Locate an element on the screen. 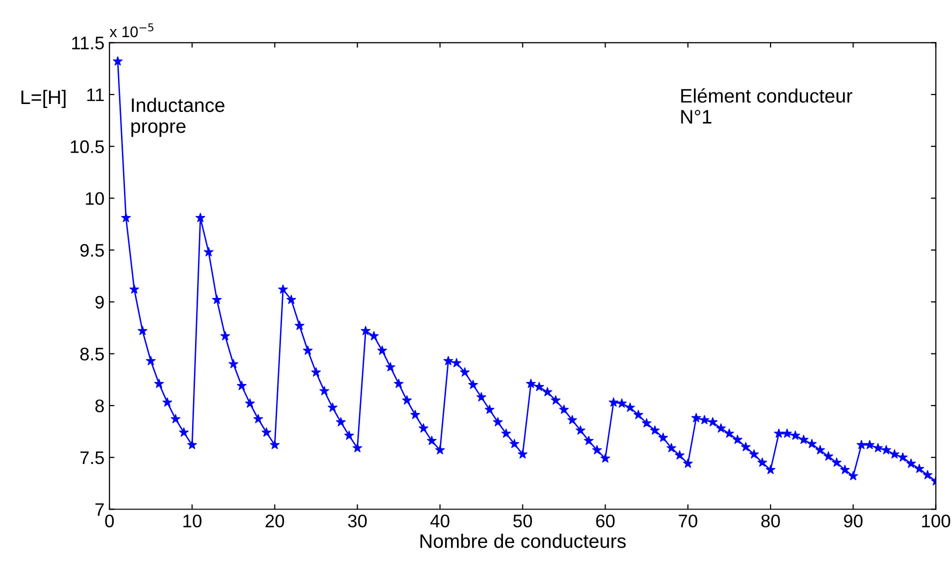  x-tick-label: 60 is located at coordinates (605, 521).